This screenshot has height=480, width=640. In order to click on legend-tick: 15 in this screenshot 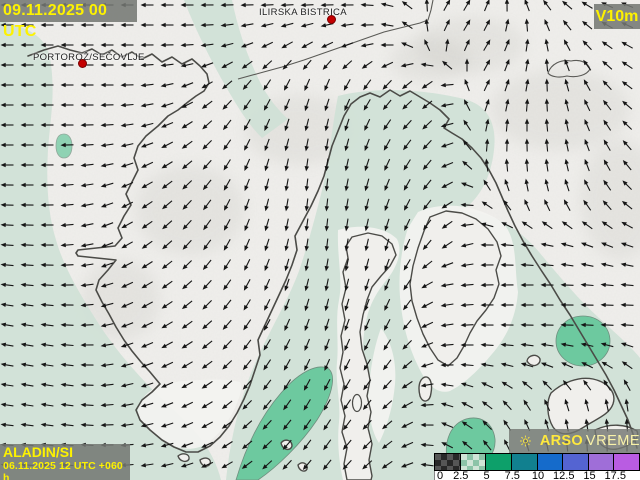, I will do `click(589, 475)`.